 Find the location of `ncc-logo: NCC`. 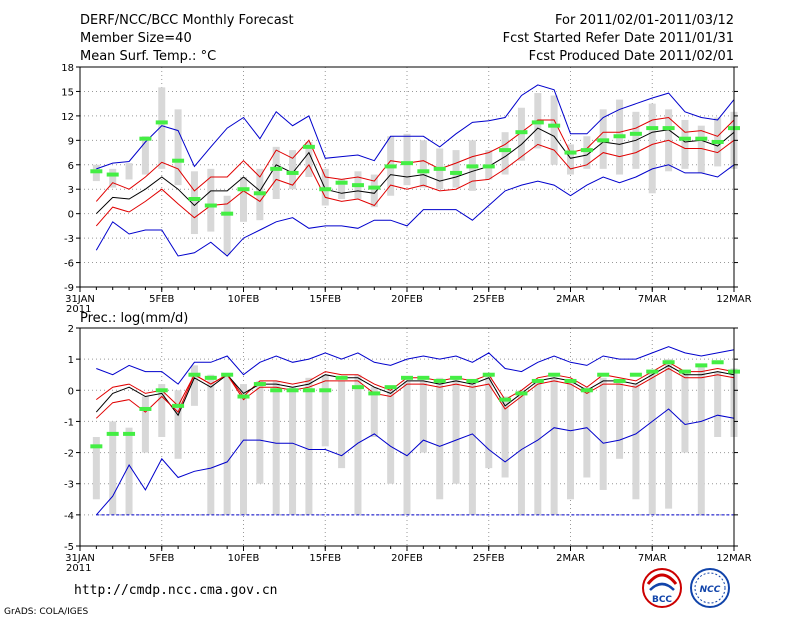

ncc-logo: NCC is located at coordinates (710, 588).